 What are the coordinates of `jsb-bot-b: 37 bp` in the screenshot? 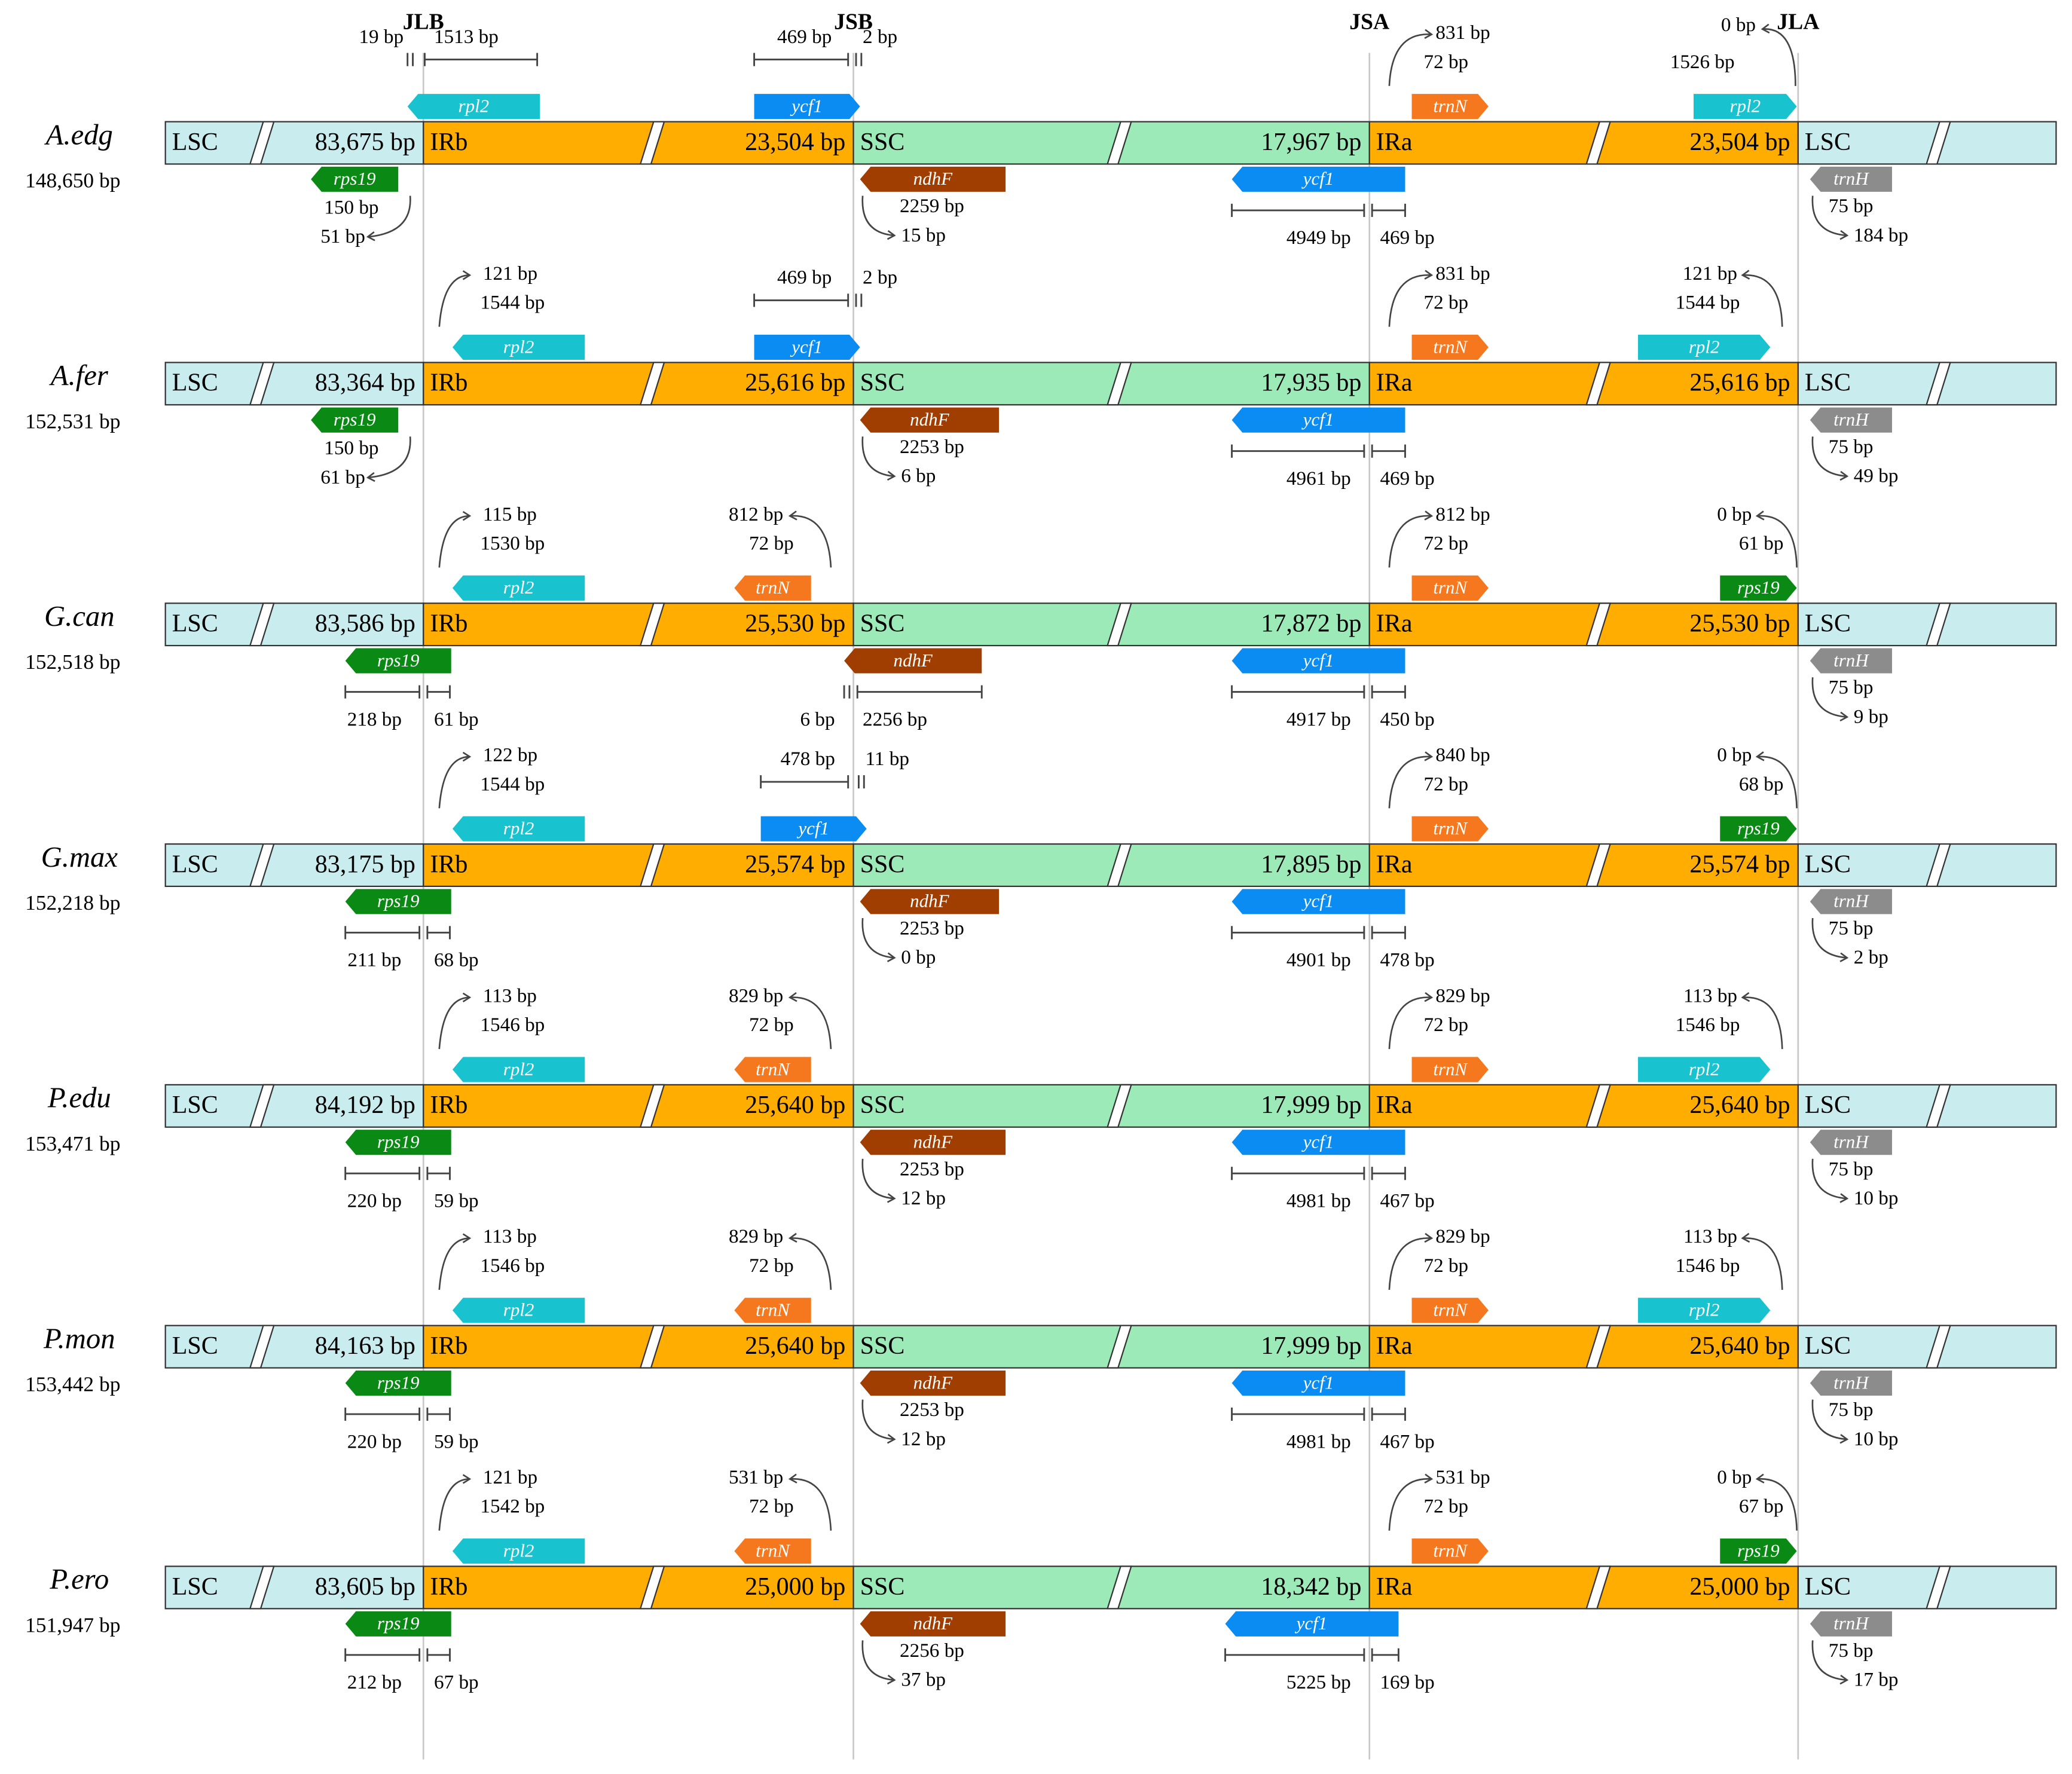 It's located at (923, 1680).